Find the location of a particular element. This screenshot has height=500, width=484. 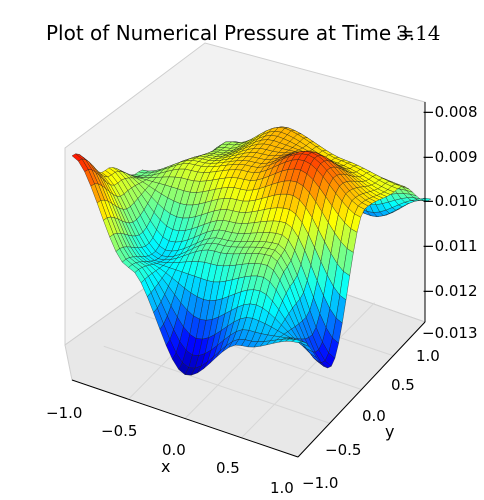

x-axis-ticks: −1.0 −0.5 0.0 0.5 1.0 is located at coordinates (170, 450).